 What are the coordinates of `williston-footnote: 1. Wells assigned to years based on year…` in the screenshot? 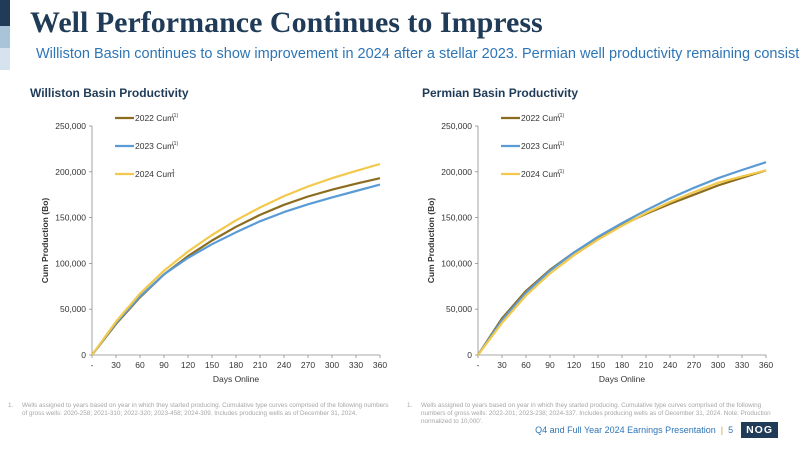 It's located at (200, 410).